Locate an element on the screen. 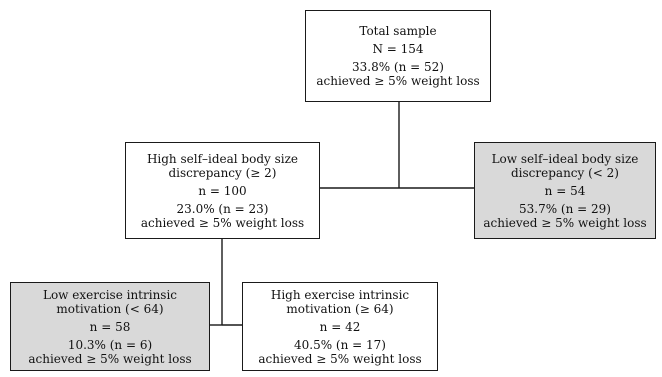 This screenshot has height=377, width=662. node-sample-size: n = 54 is located at coordinates (565, 190).